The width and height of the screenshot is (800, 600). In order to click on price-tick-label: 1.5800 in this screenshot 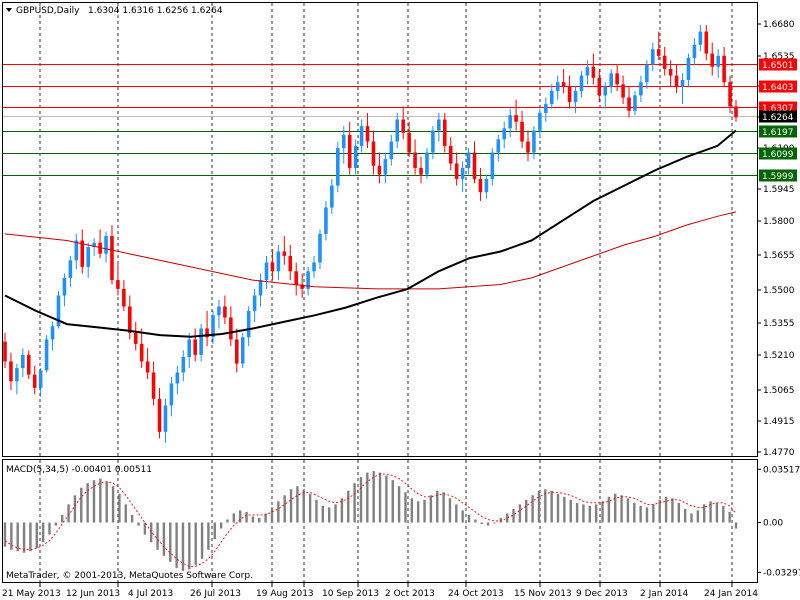, I will do `click(779, 222)`.